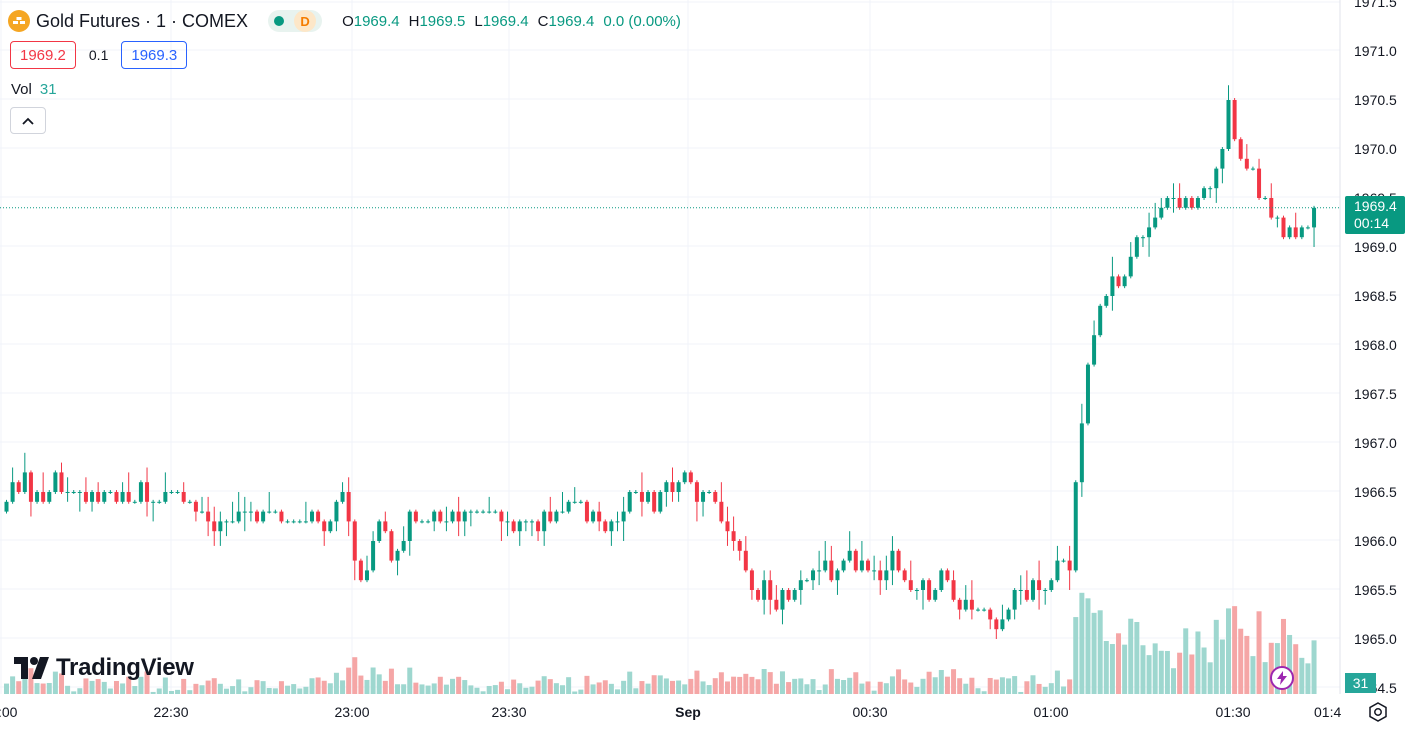 Image resolution: width=1406 pixels, height=734 pixels. I want to click on ohlc-open: O1969.4, so click(371, 21).